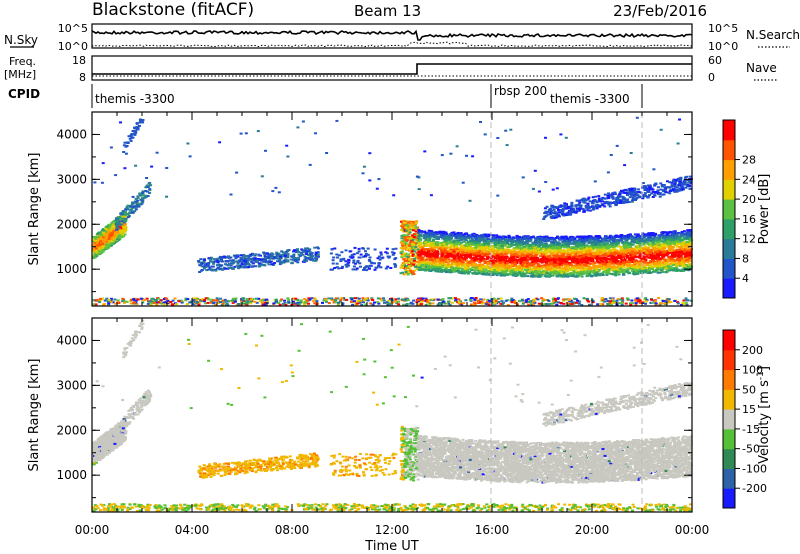 The image size is (800, 554). I want to click on colorbar-tick-label: 24, so click(749, 179).